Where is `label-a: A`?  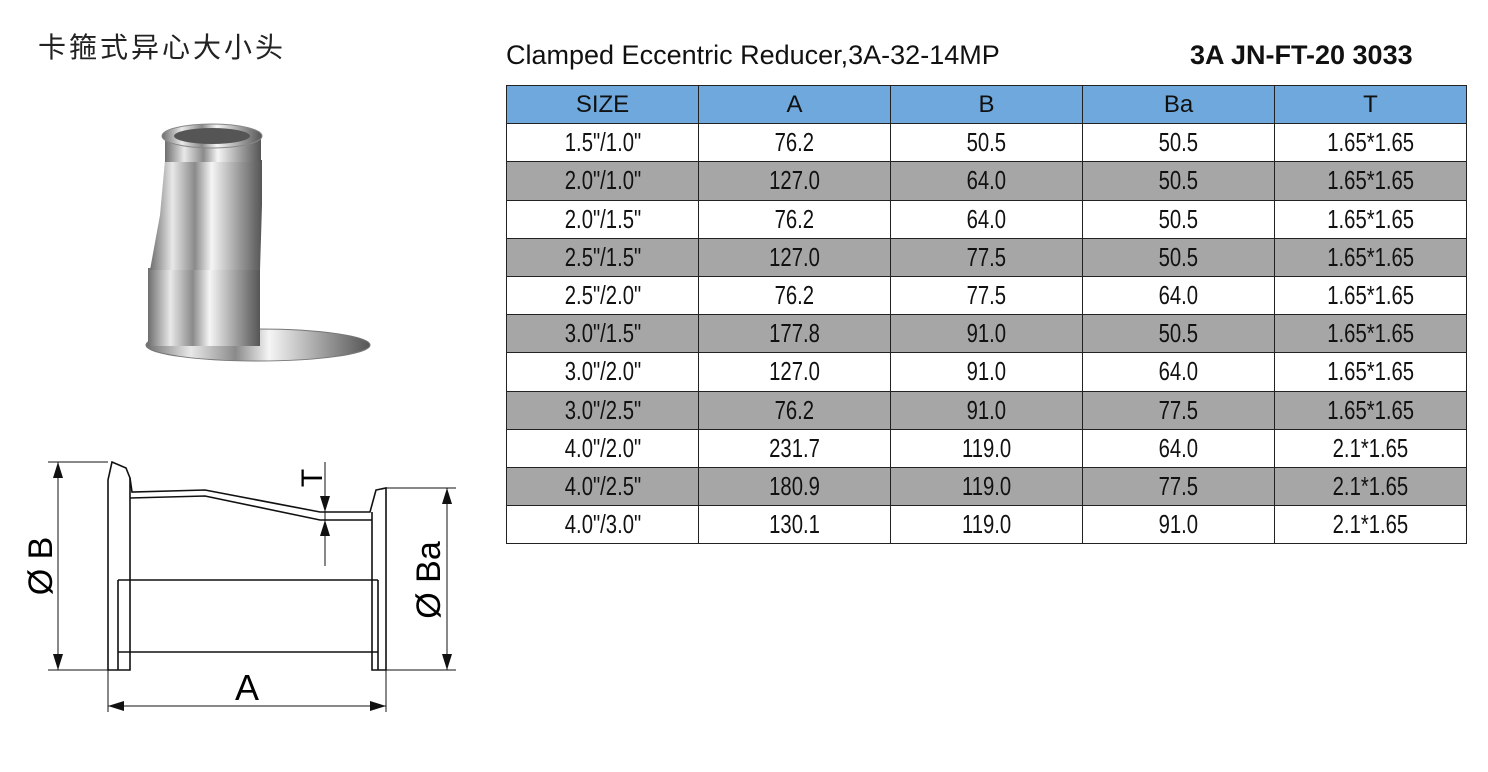
label-a: A is located at coordinates (247, 687).